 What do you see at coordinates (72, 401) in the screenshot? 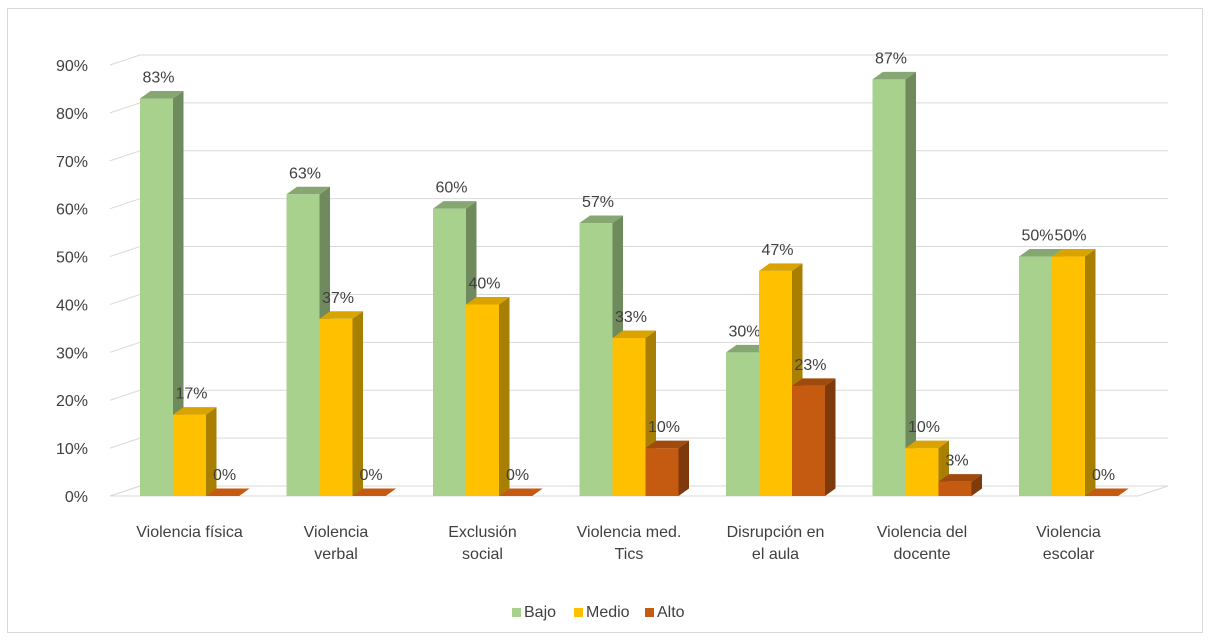
I see `y-tick-label: 20%` at bounding box center [72, 401].